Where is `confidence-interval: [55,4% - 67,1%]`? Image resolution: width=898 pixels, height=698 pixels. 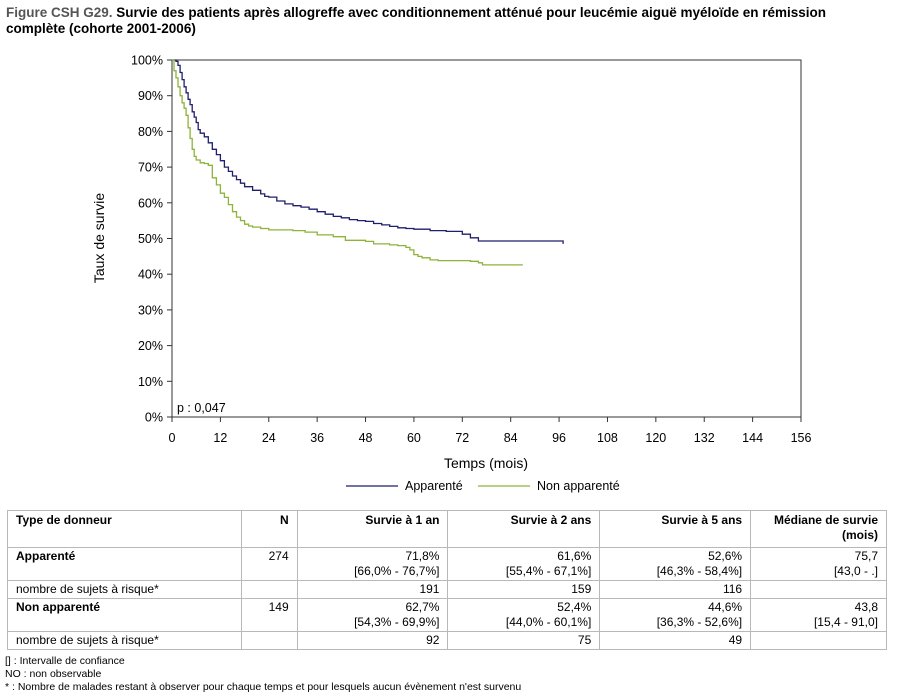
confidence-interval: [55,4% - 67,1%] is located at coordinates (548, 571).